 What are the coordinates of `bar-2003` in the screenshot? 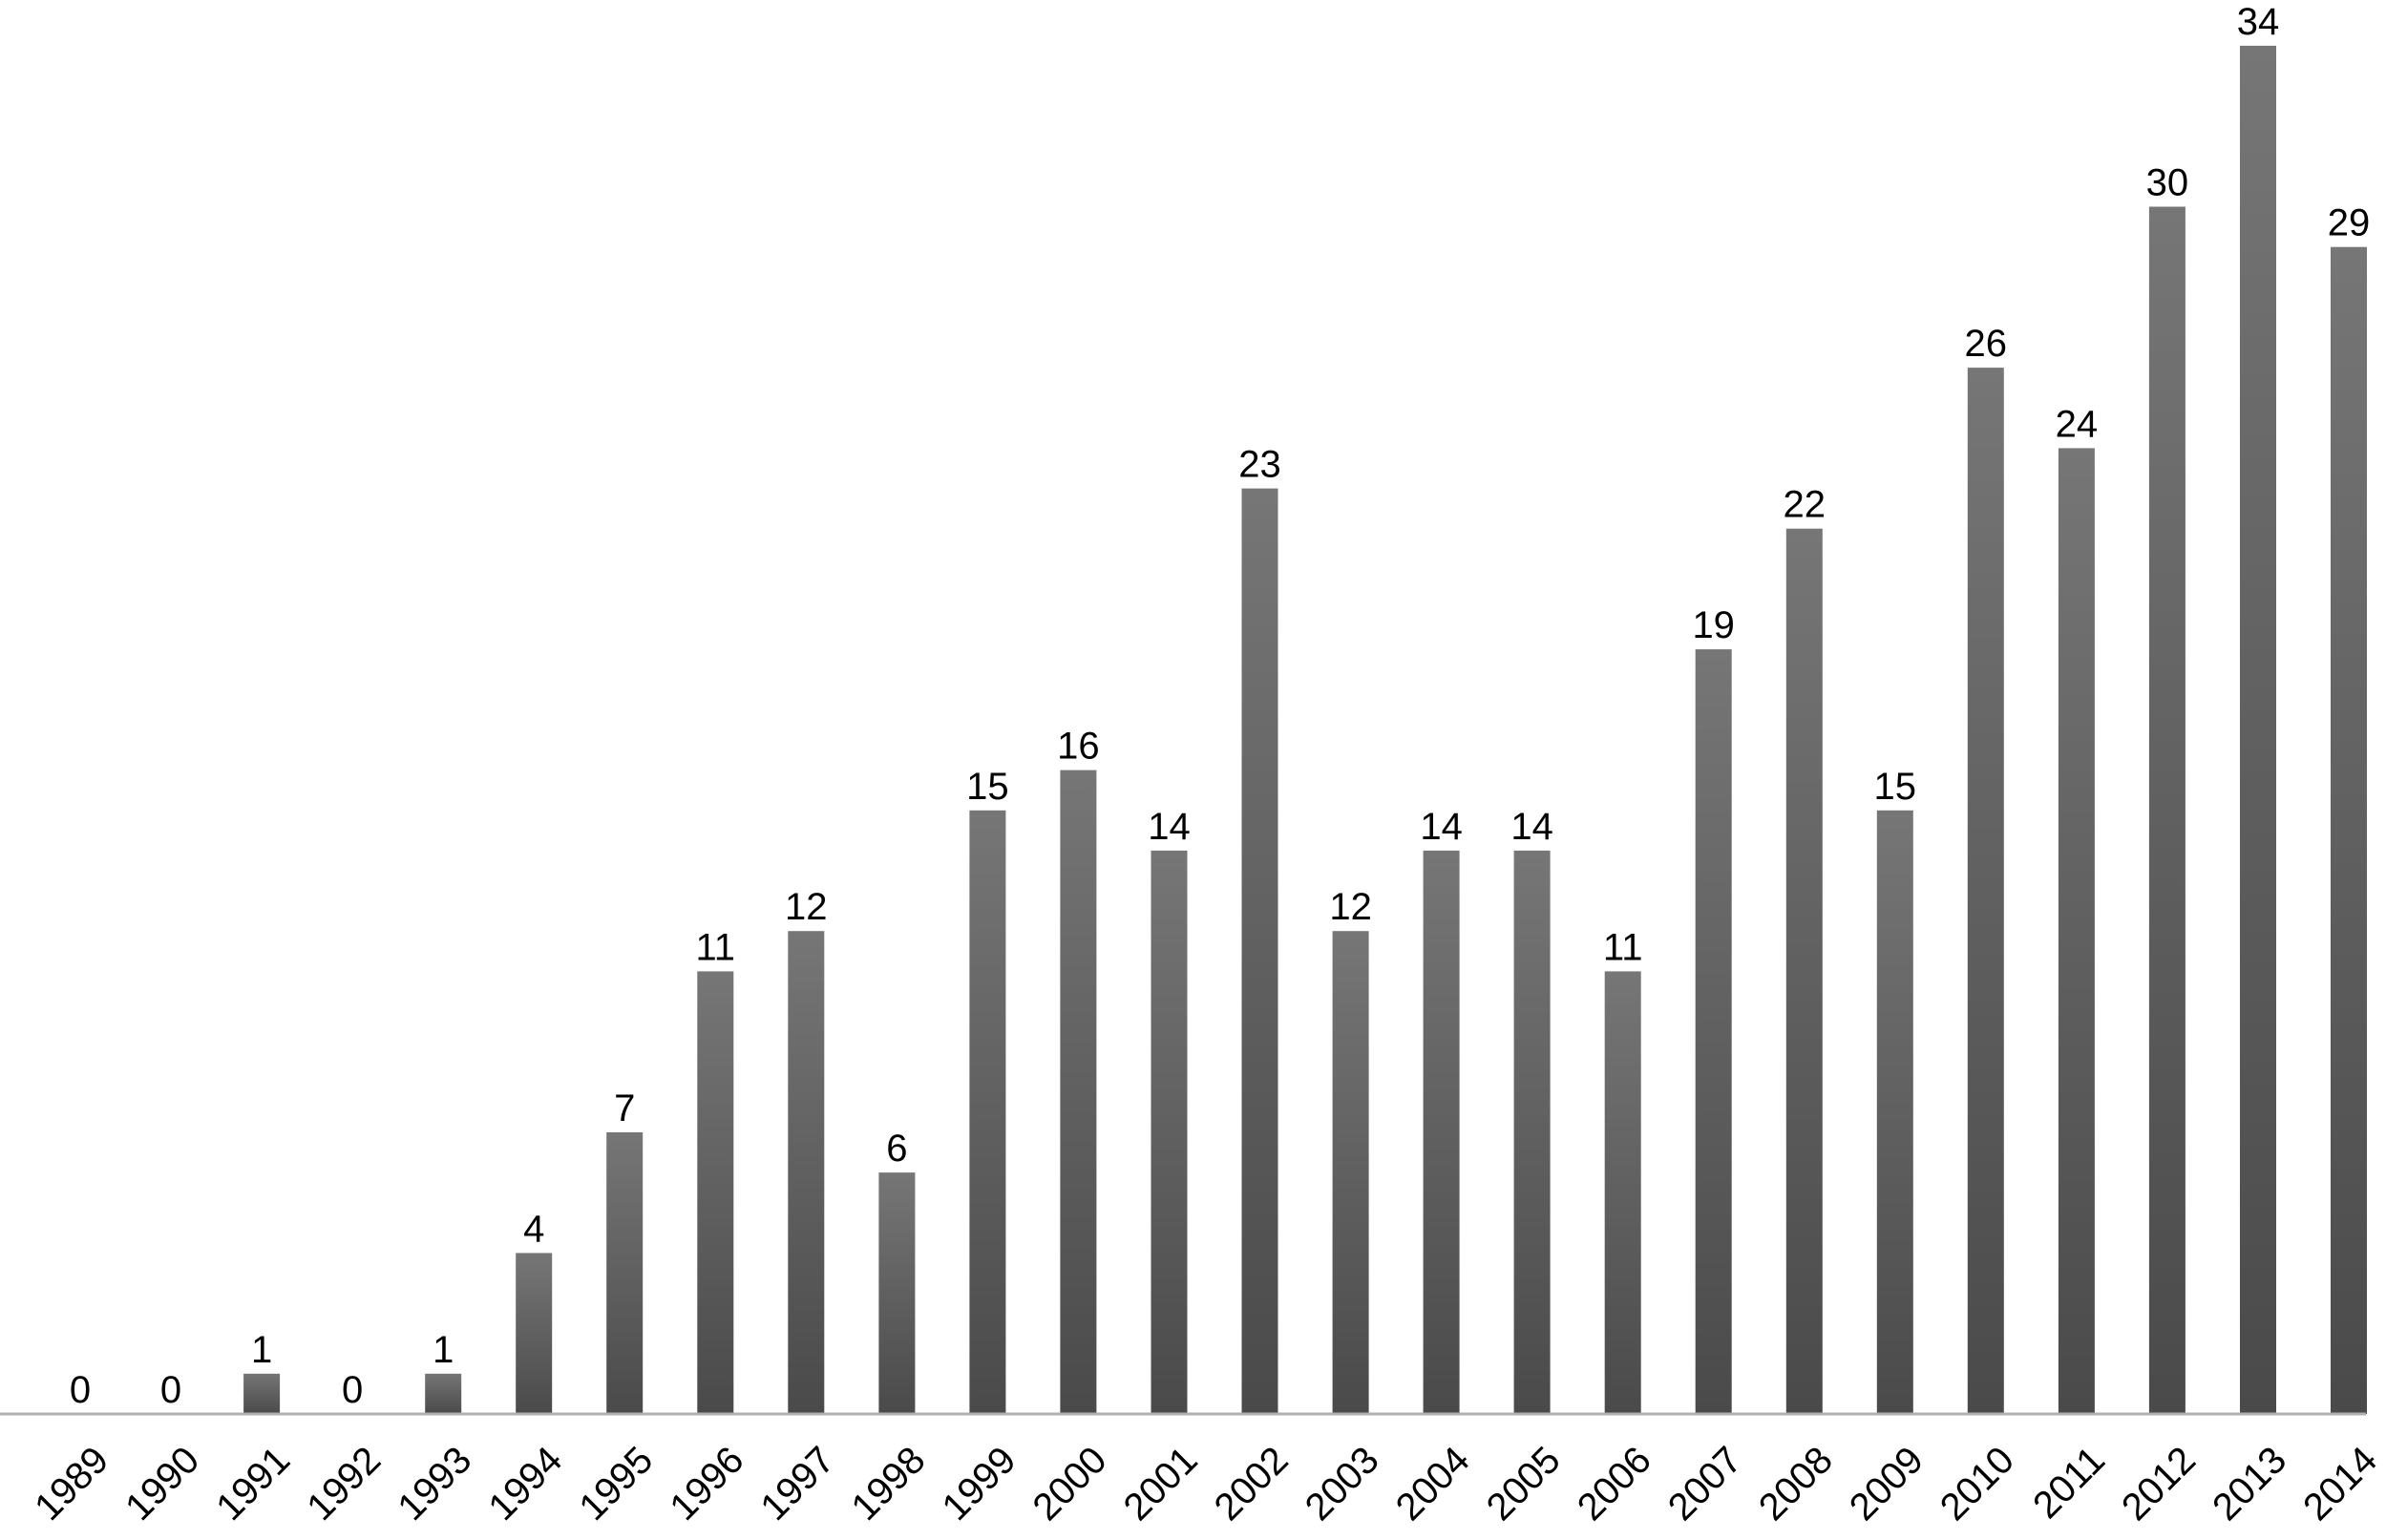 It's located at (1350, 1172).